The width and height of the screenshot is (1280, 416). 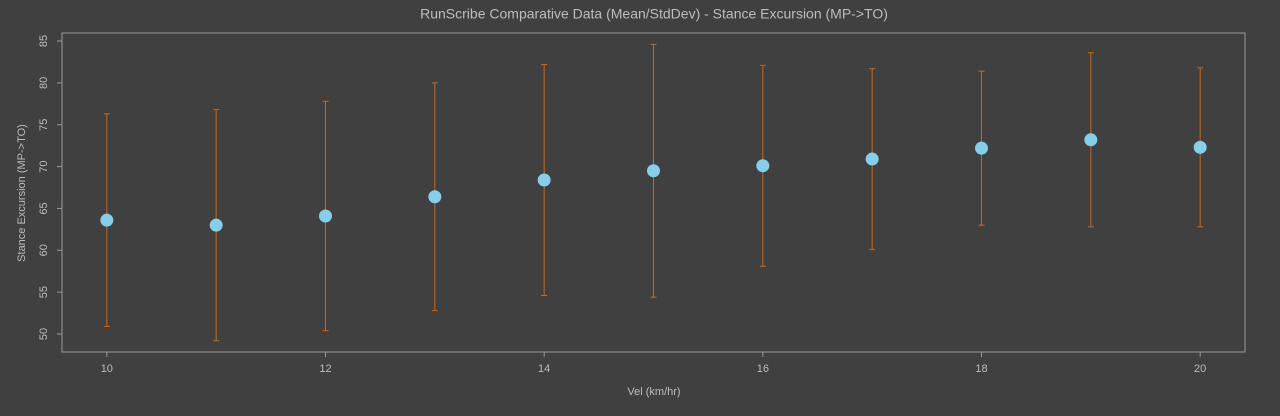 What do you see at coordinates (44, 208) in the screenshot?
I see `y-tick-label: 65` at bounding box center [44, 208].